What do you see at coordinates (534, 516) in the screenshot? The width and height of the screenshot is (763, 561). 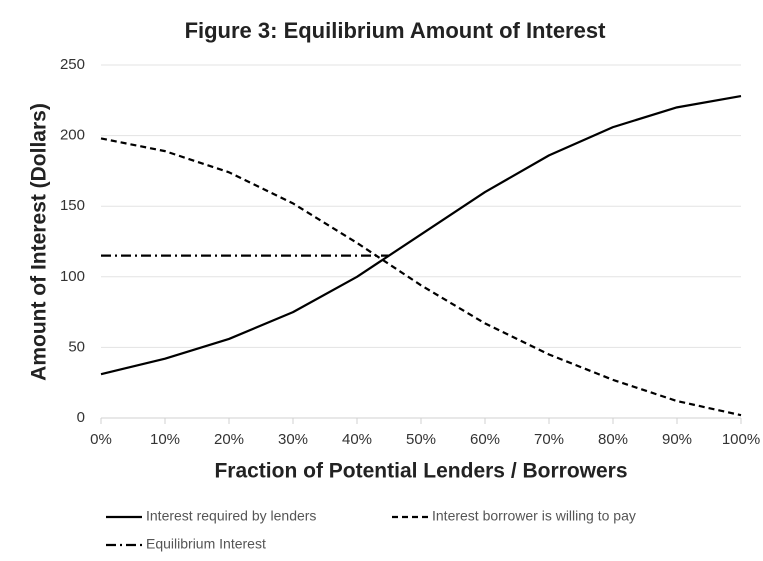 I see `legend-label: Interest borrower is willing to pay` at bounding box center [534, 516].